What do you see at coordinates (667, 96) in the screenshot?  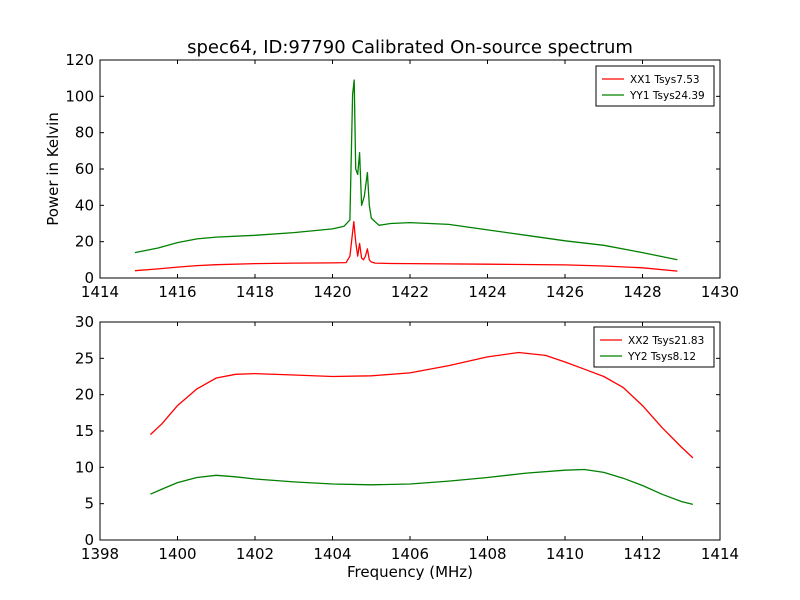 I see `legend-label: YY1 Tsys24.39` at bounding box center [667, 96].